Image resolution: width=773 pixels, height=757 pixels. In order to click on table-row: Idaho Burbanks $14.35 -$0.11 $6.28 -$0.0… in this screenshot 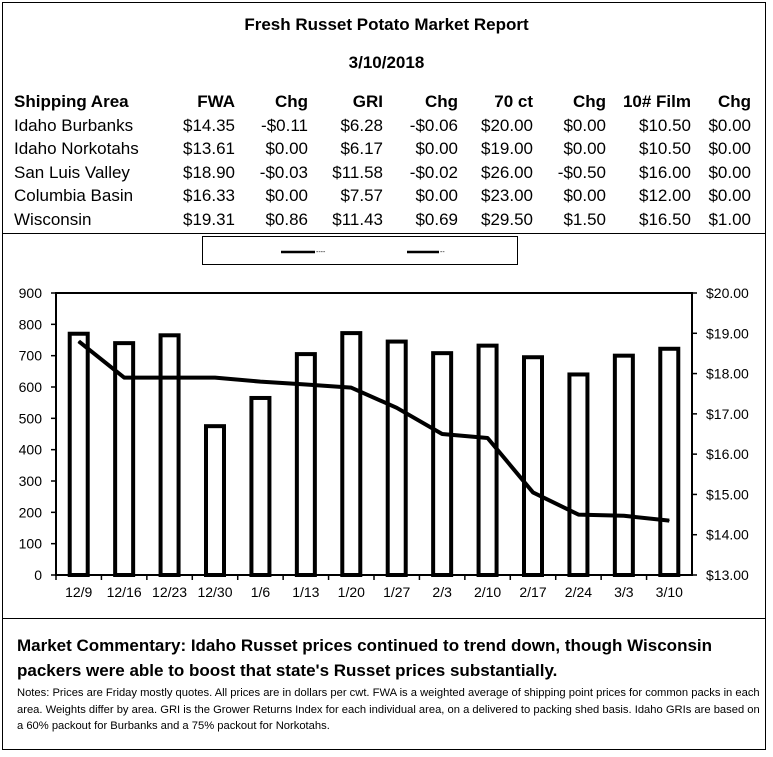, I will do `click(382, 126)`.